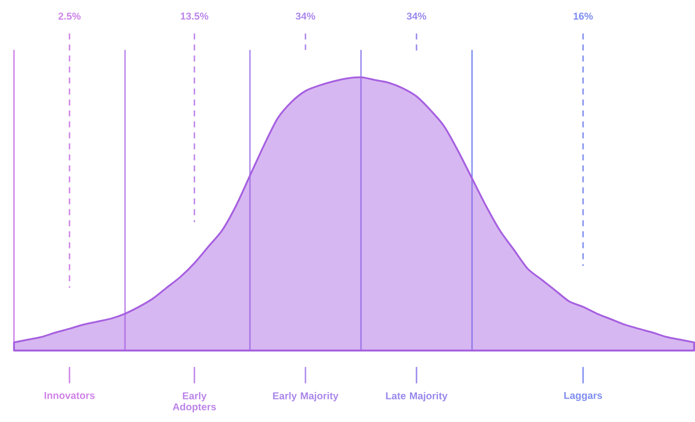 The image size is (695, 422). What do you see at coordinates (305, 397) in the screenshot?
I see `x-tick-label: Early Majority` at bounding box center [305, 397].